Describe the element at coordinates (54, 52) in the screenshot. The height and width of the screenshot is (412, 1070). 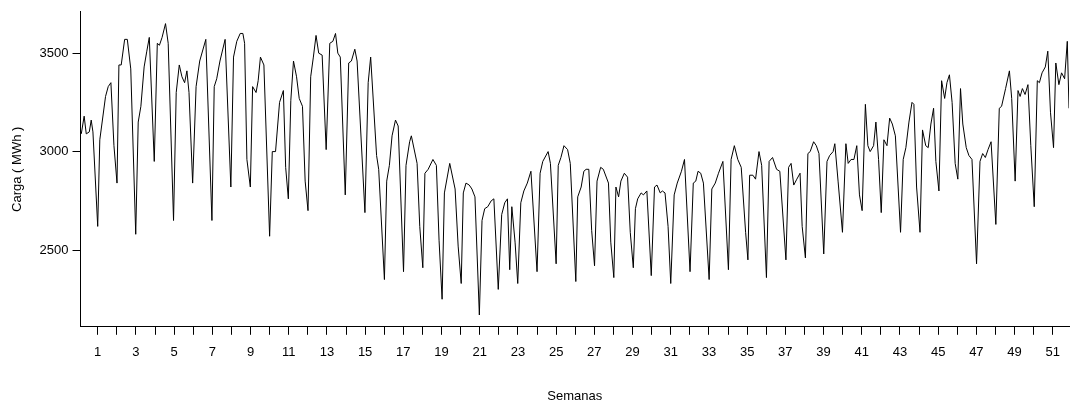
I see `y-tick-label: 3500` at that location.